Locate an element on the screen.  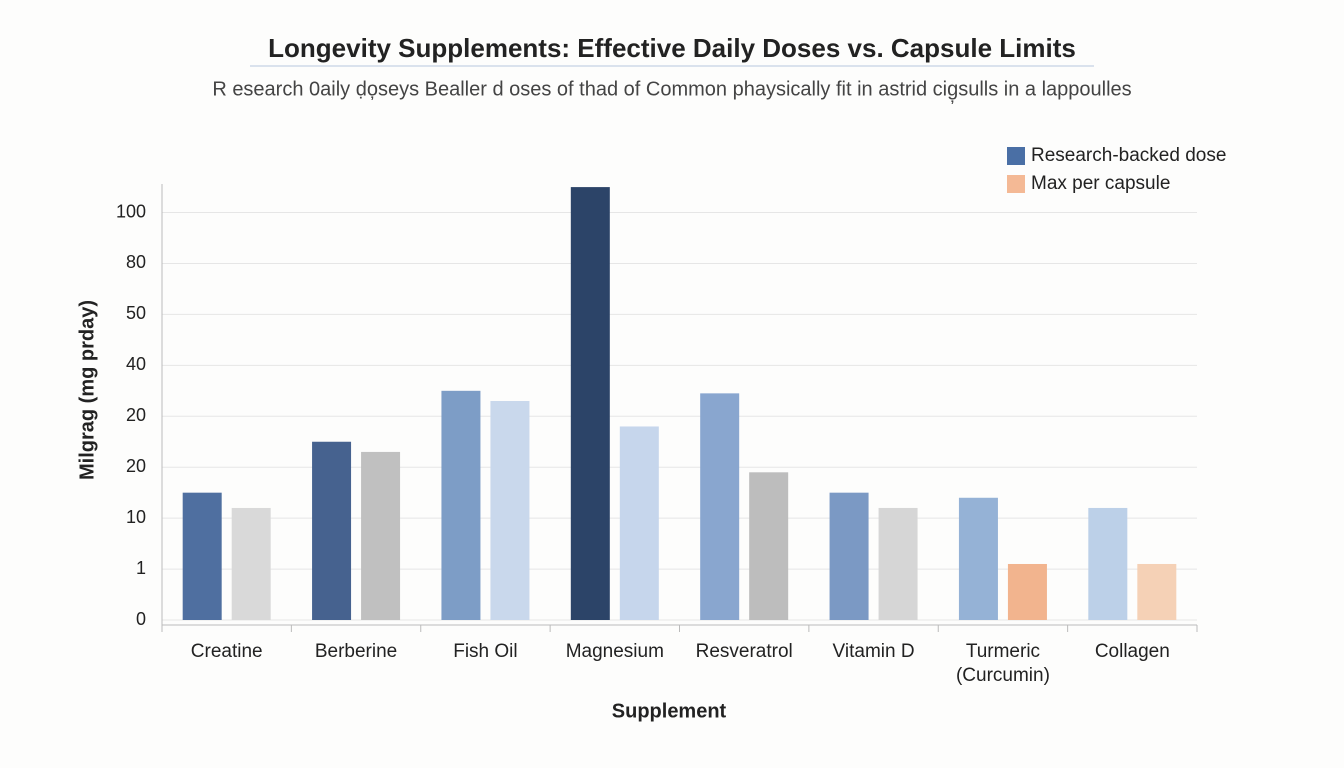
legend-label: Max per capsule is located at coordinates (1100, 183).